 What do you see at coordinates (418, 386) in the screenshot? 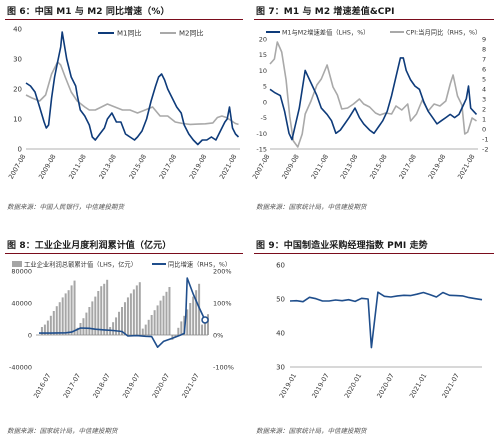
I see `chart9-x-tick: 2021-01` at bounding box center [418, 386].